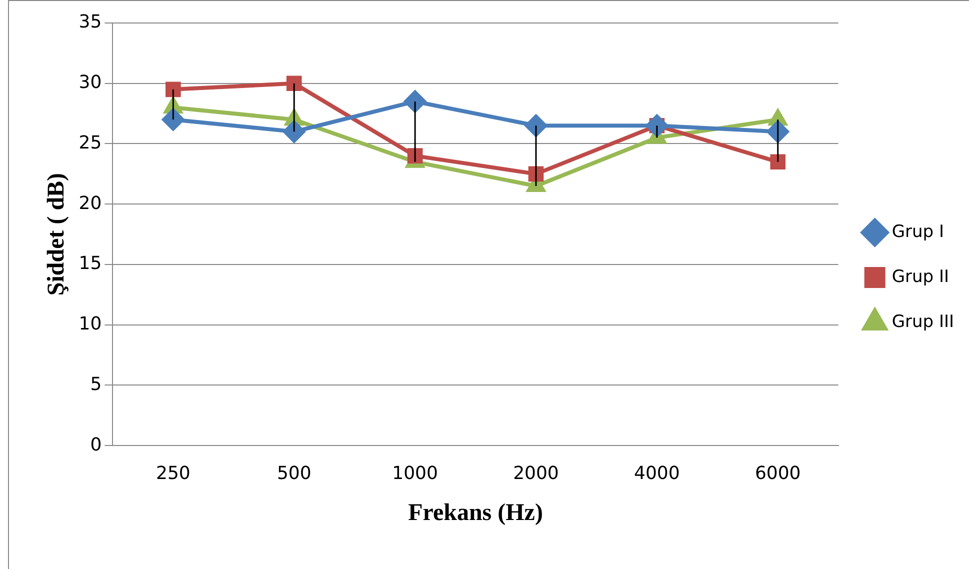 The image size is (972, 569). I want to click on y-tick-label: 25, so click(90, 143).